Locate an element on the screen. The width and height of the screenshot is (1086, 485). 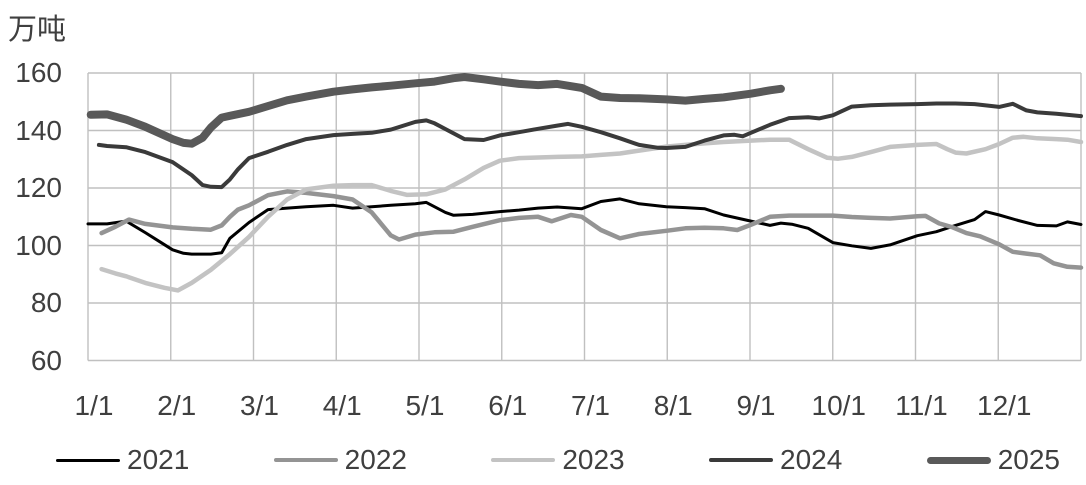
x-tick-label: 5/1 is located at coordinates (425, 405).